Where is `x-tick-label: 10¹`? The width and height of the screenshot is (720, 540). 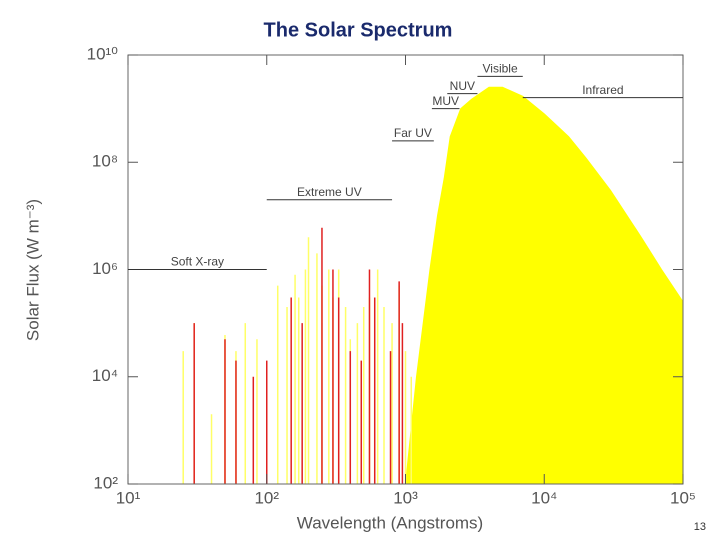 x-tick-label: 10¹ is located at coordinates (128, 497).